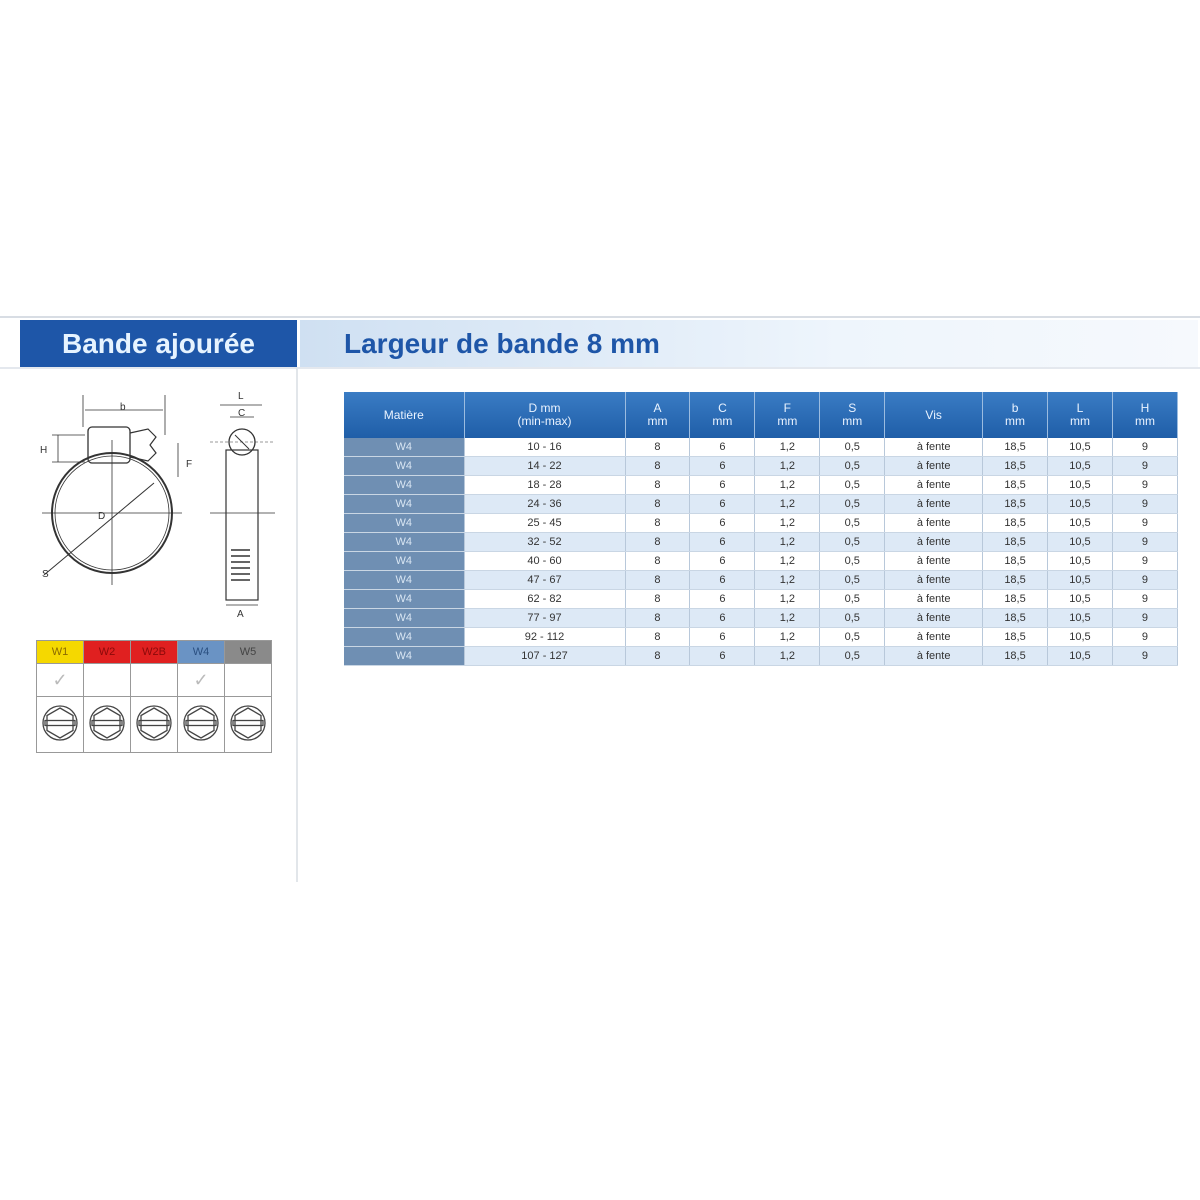 The width and height of the screenshot is (1200, 1200). I want to click on material-check-cell: ✓, so click(201, 680).